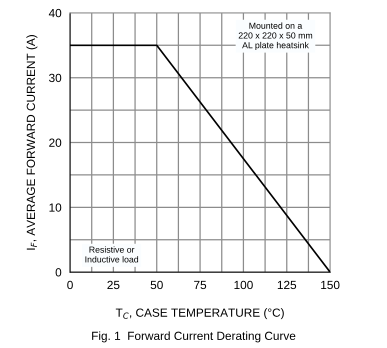 The width and height of the screenshot is (387, 348). What do you see at coordinates (200, 285) in the screenshot?
I see `x-tick-label: 75` at bounding box center [200, 285].